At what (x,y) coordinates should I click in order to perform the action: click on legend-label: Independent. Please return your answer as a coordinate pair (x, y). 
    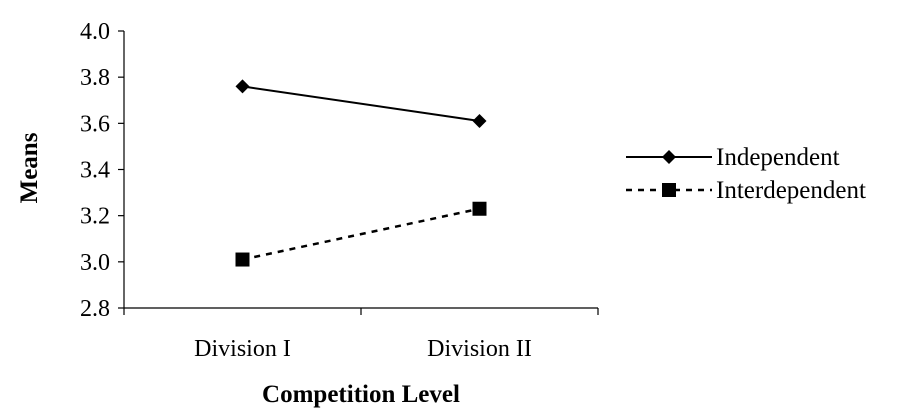
    Looking at the image, I should click on (778, 157).